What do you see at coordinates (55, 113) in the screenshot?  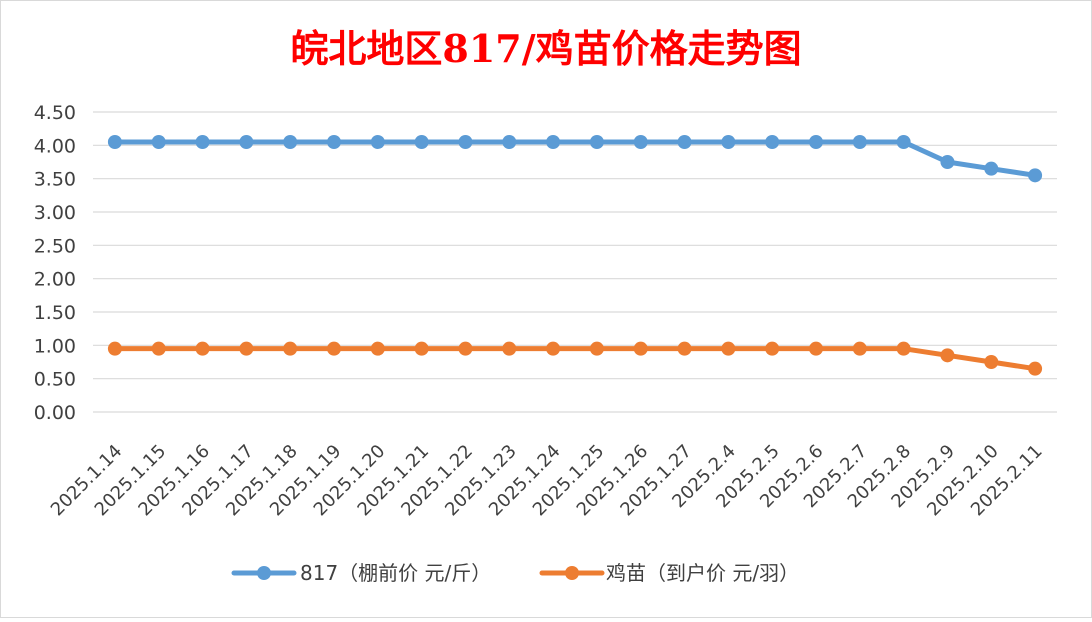 I see `y-tick-label: 4.50` at bounding box center [55, 113].